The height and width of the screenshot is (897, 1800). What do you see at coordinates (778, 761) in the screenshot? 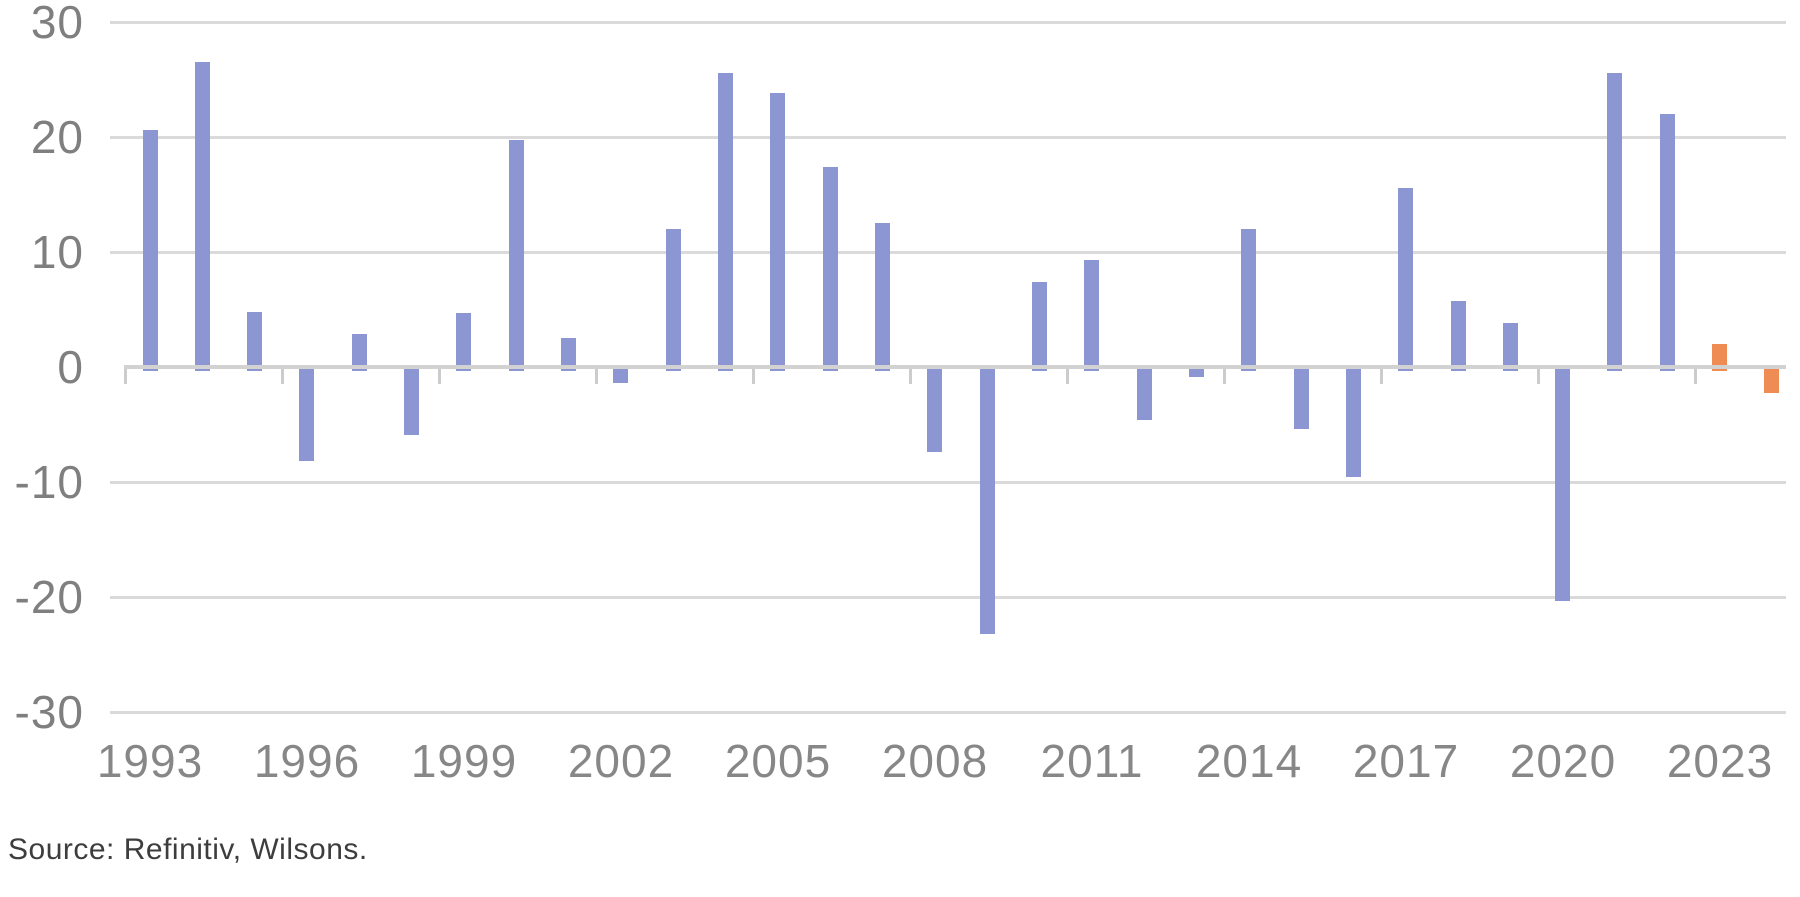
I see `x-axis-label: 2005` at bounding box center [778, 761].